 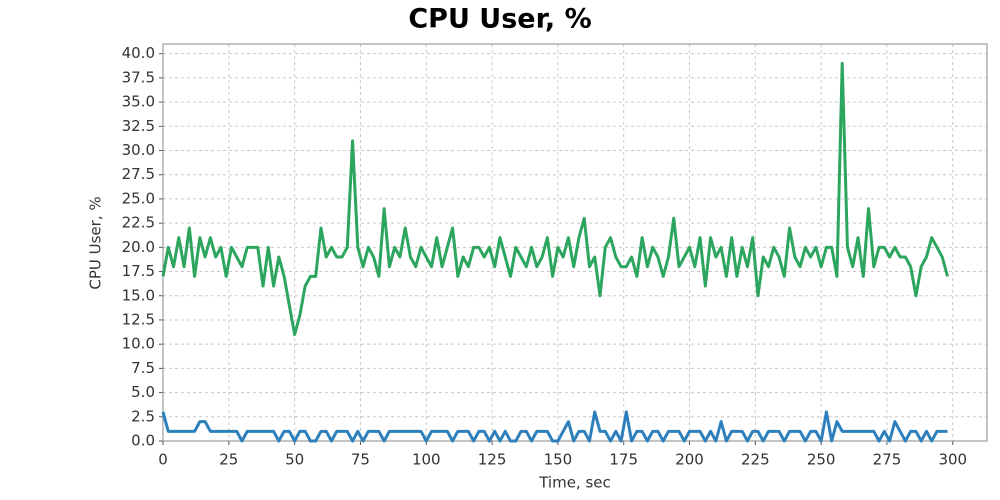 I want to click on y-tick-label: 12.5, so click(x=138, y=319).